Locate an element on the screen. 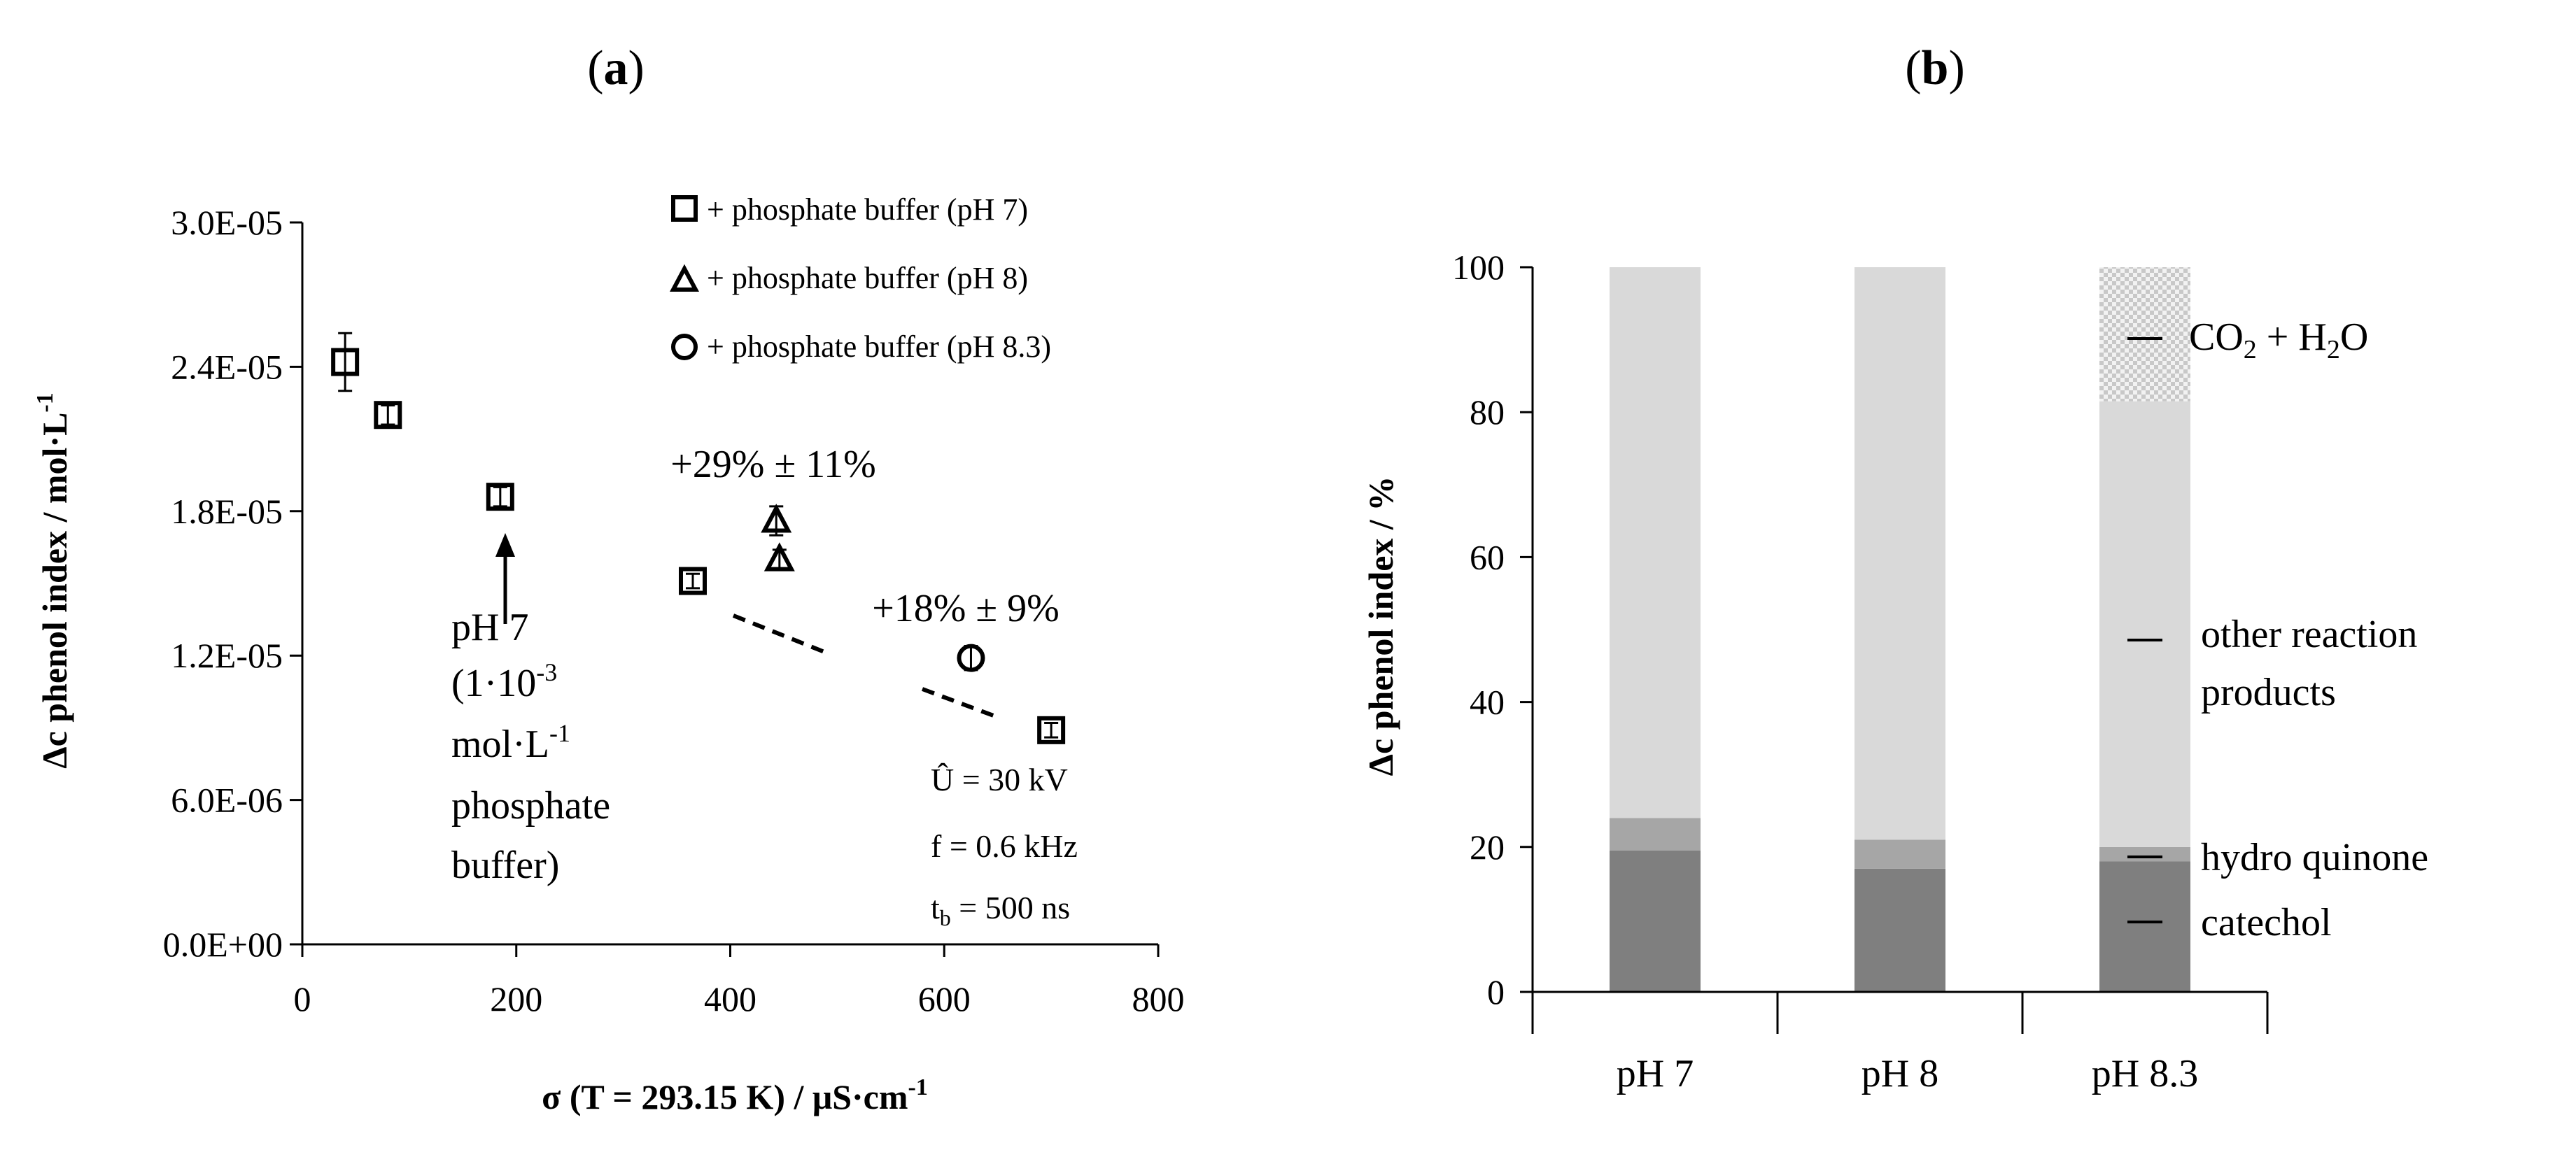 The width and height of the screenshot is (2576, 1150). ph7-arrow-head is located at coordinates (505, 545).